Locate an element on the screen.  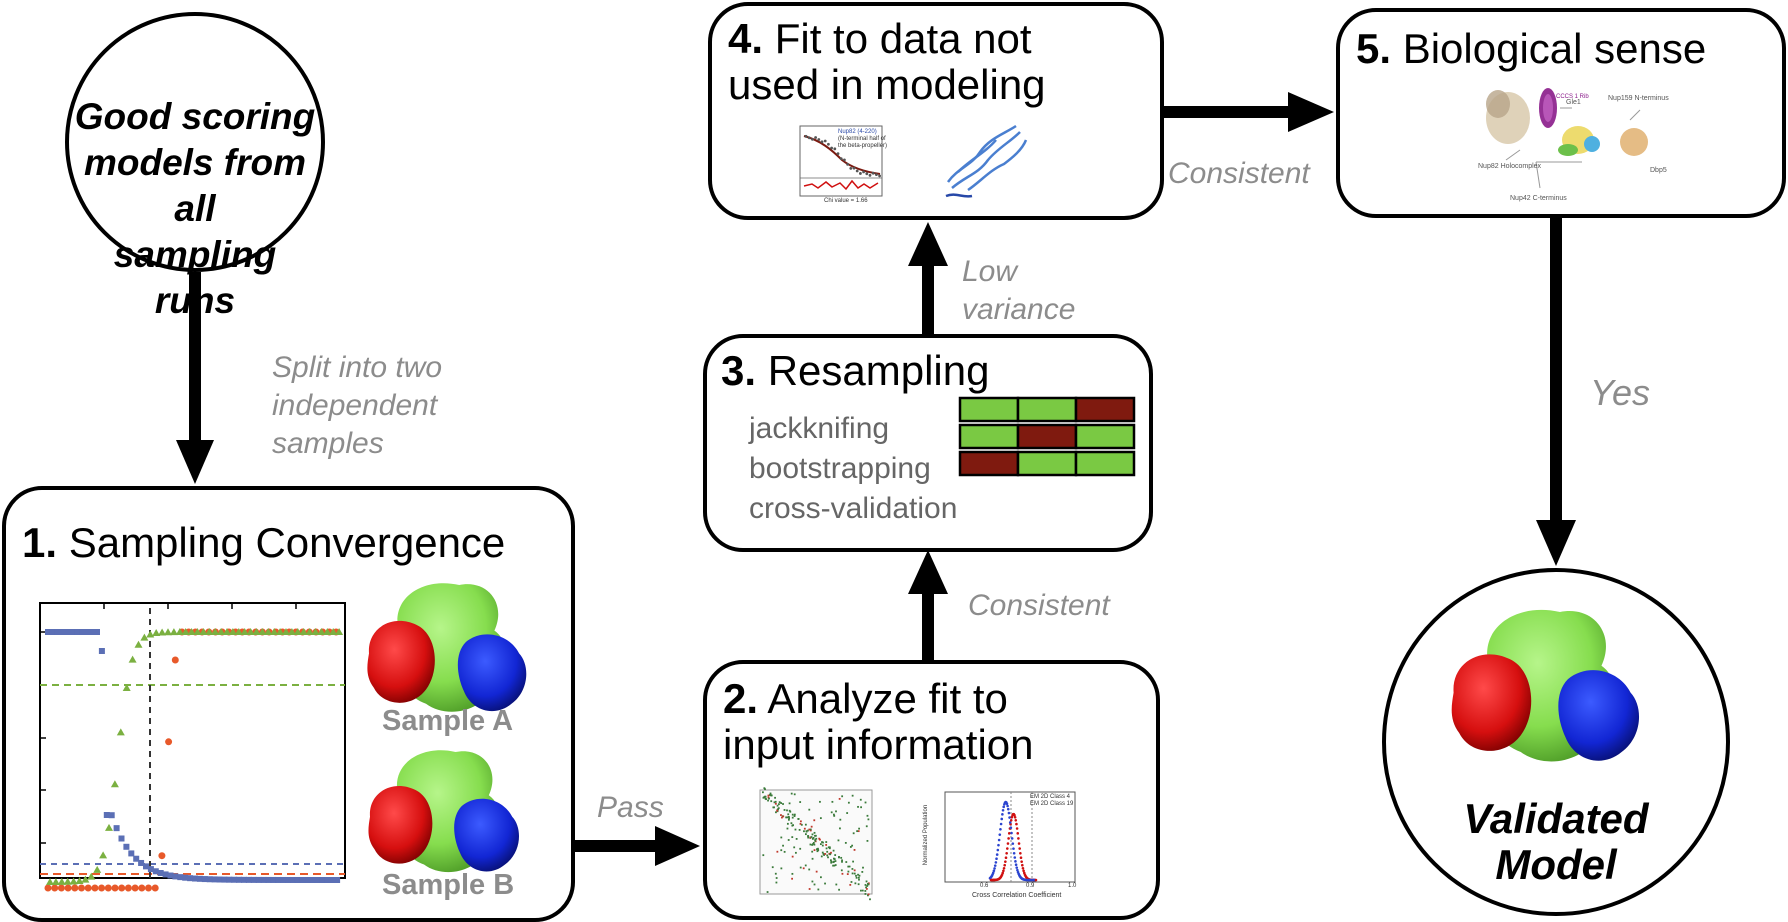
resampling-grid is located at coordinates (1047, 436).